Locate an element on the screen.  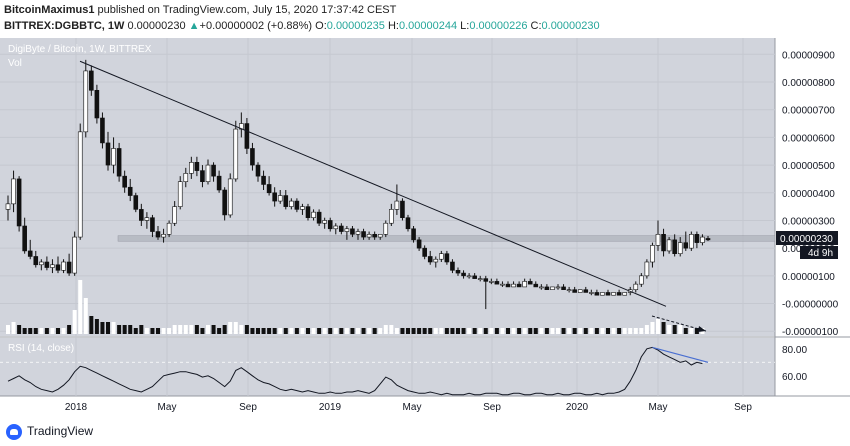
high-value: 0.00000244 is located at coordinates (428, 26).